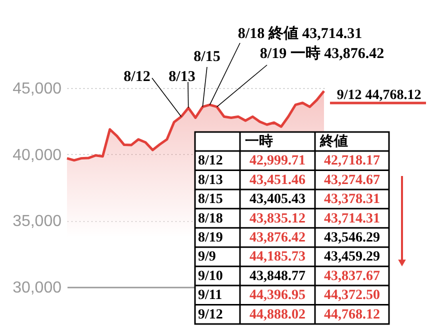 Image resolution: width=431 pixels, height=329 pixels. What do you see at coordinates (278, 257) in the screenshot?
I see `annotation: 44,185.73` at bounding box center [278, 257].